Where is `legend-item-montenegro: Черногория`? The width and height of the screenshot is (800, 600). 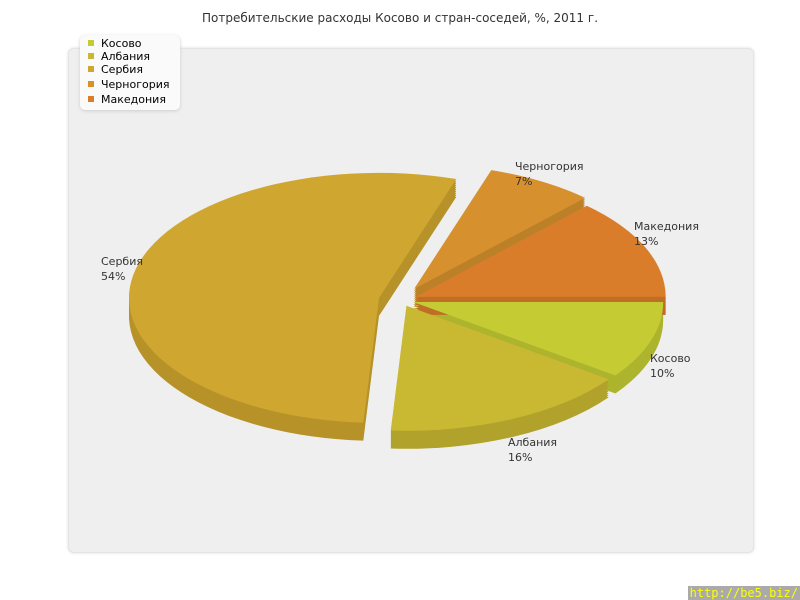
legend-item-montenegro: Черногория is located at coordinates (128, 85).